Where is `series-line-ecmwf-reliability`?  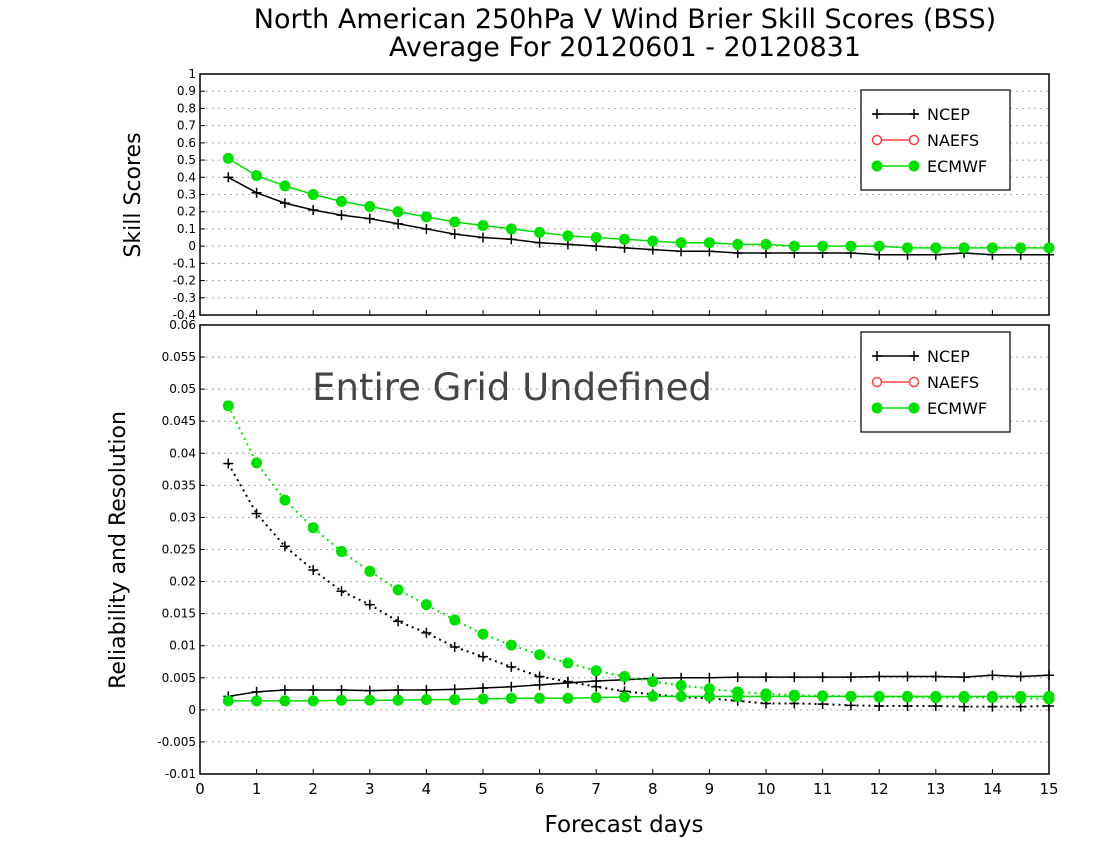
series-line-ecmwf-reliability is located at coordinates (638, 698).